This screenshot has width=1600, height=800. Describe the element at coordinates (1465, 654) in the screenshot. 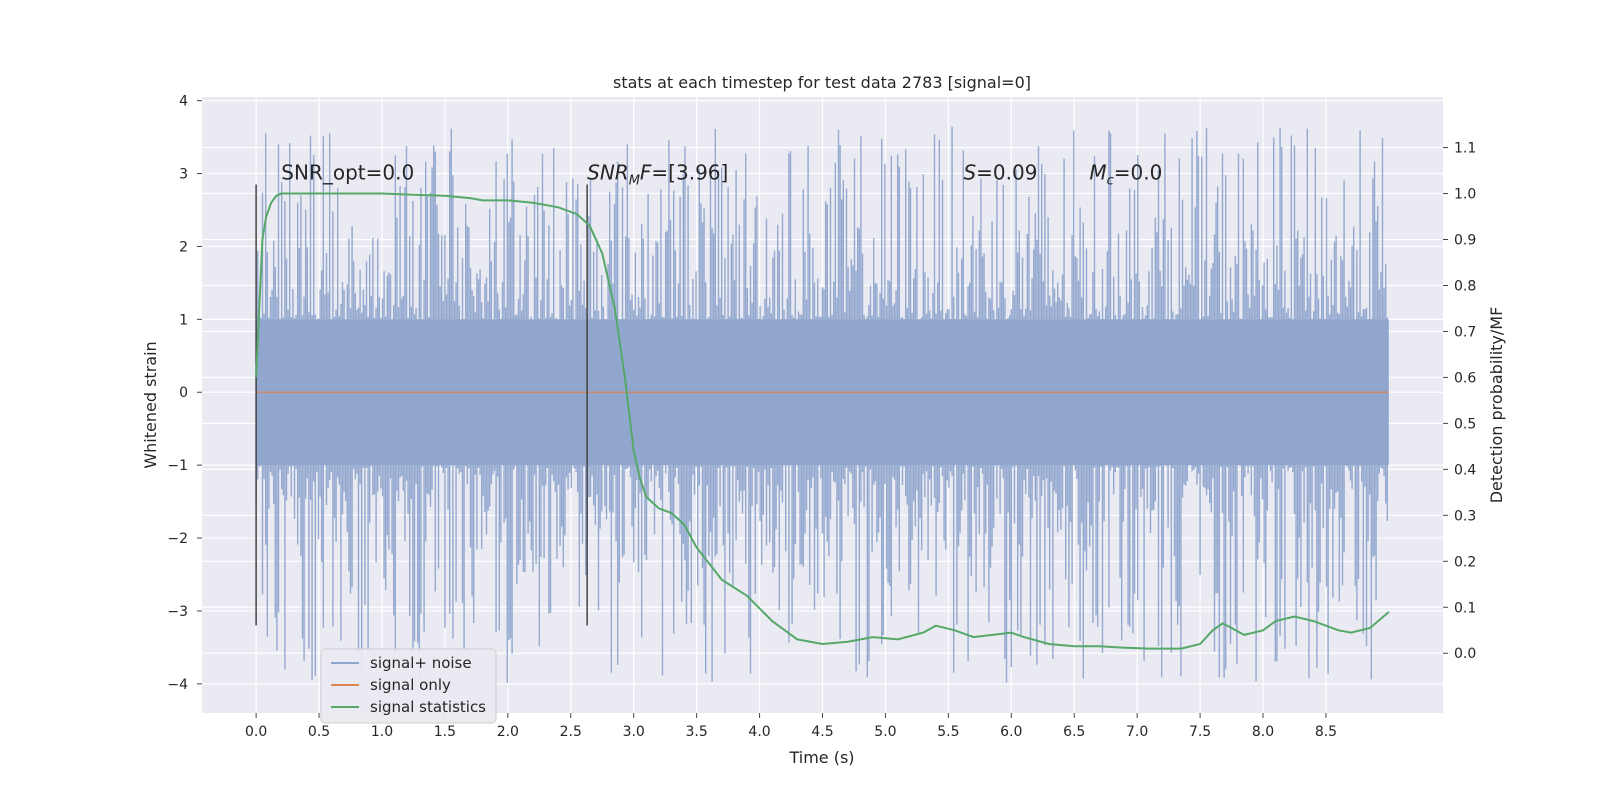

I see `y2-tick-label: 0.0` at that location.